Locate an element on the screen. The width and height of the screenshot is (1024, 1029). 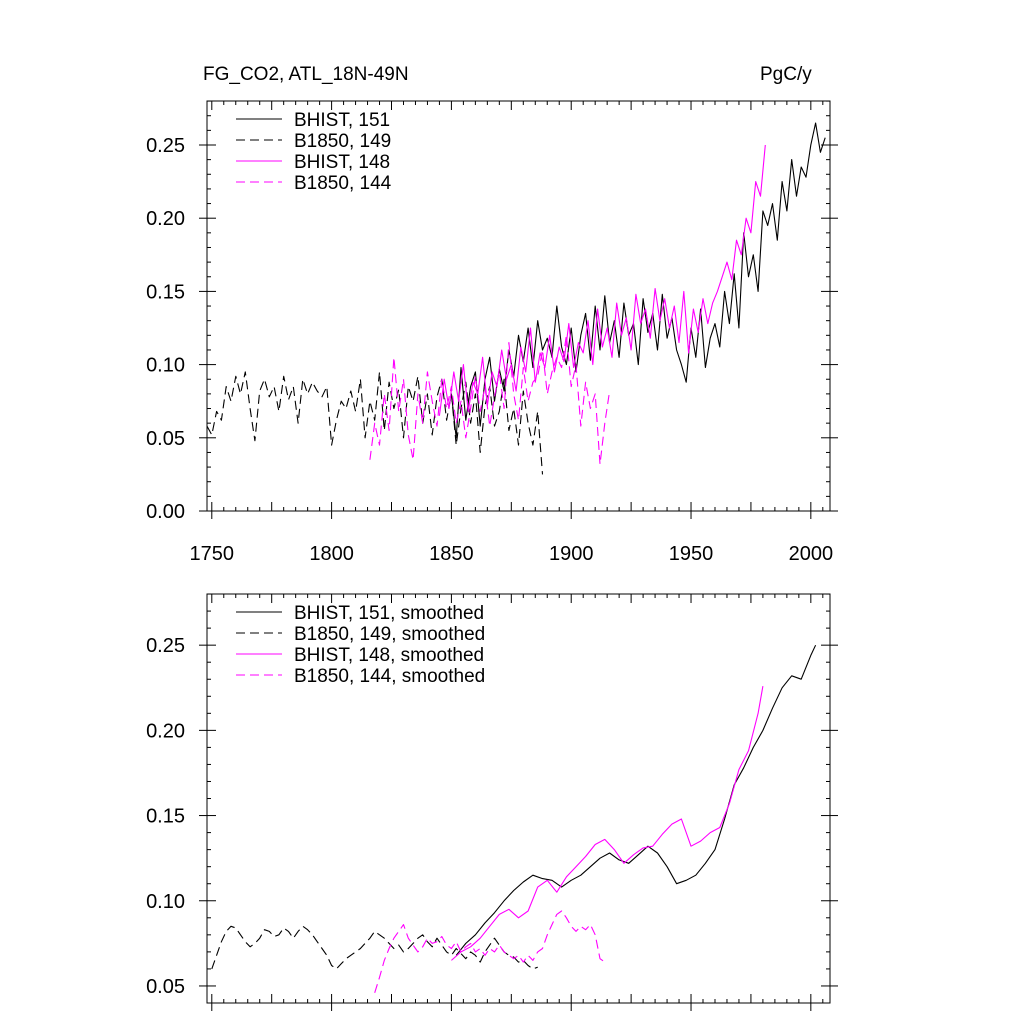
panel-2-ytick-label: 0.05 is located at coordinates (165, 987).